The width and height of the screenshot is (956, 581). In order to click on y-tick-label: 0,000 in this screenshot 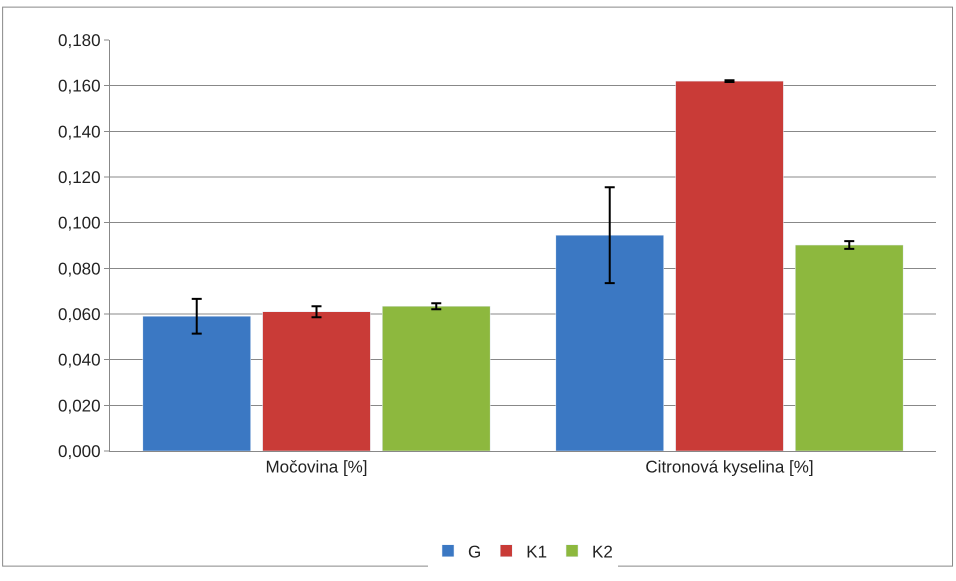, I will do `click(79, 451)`.